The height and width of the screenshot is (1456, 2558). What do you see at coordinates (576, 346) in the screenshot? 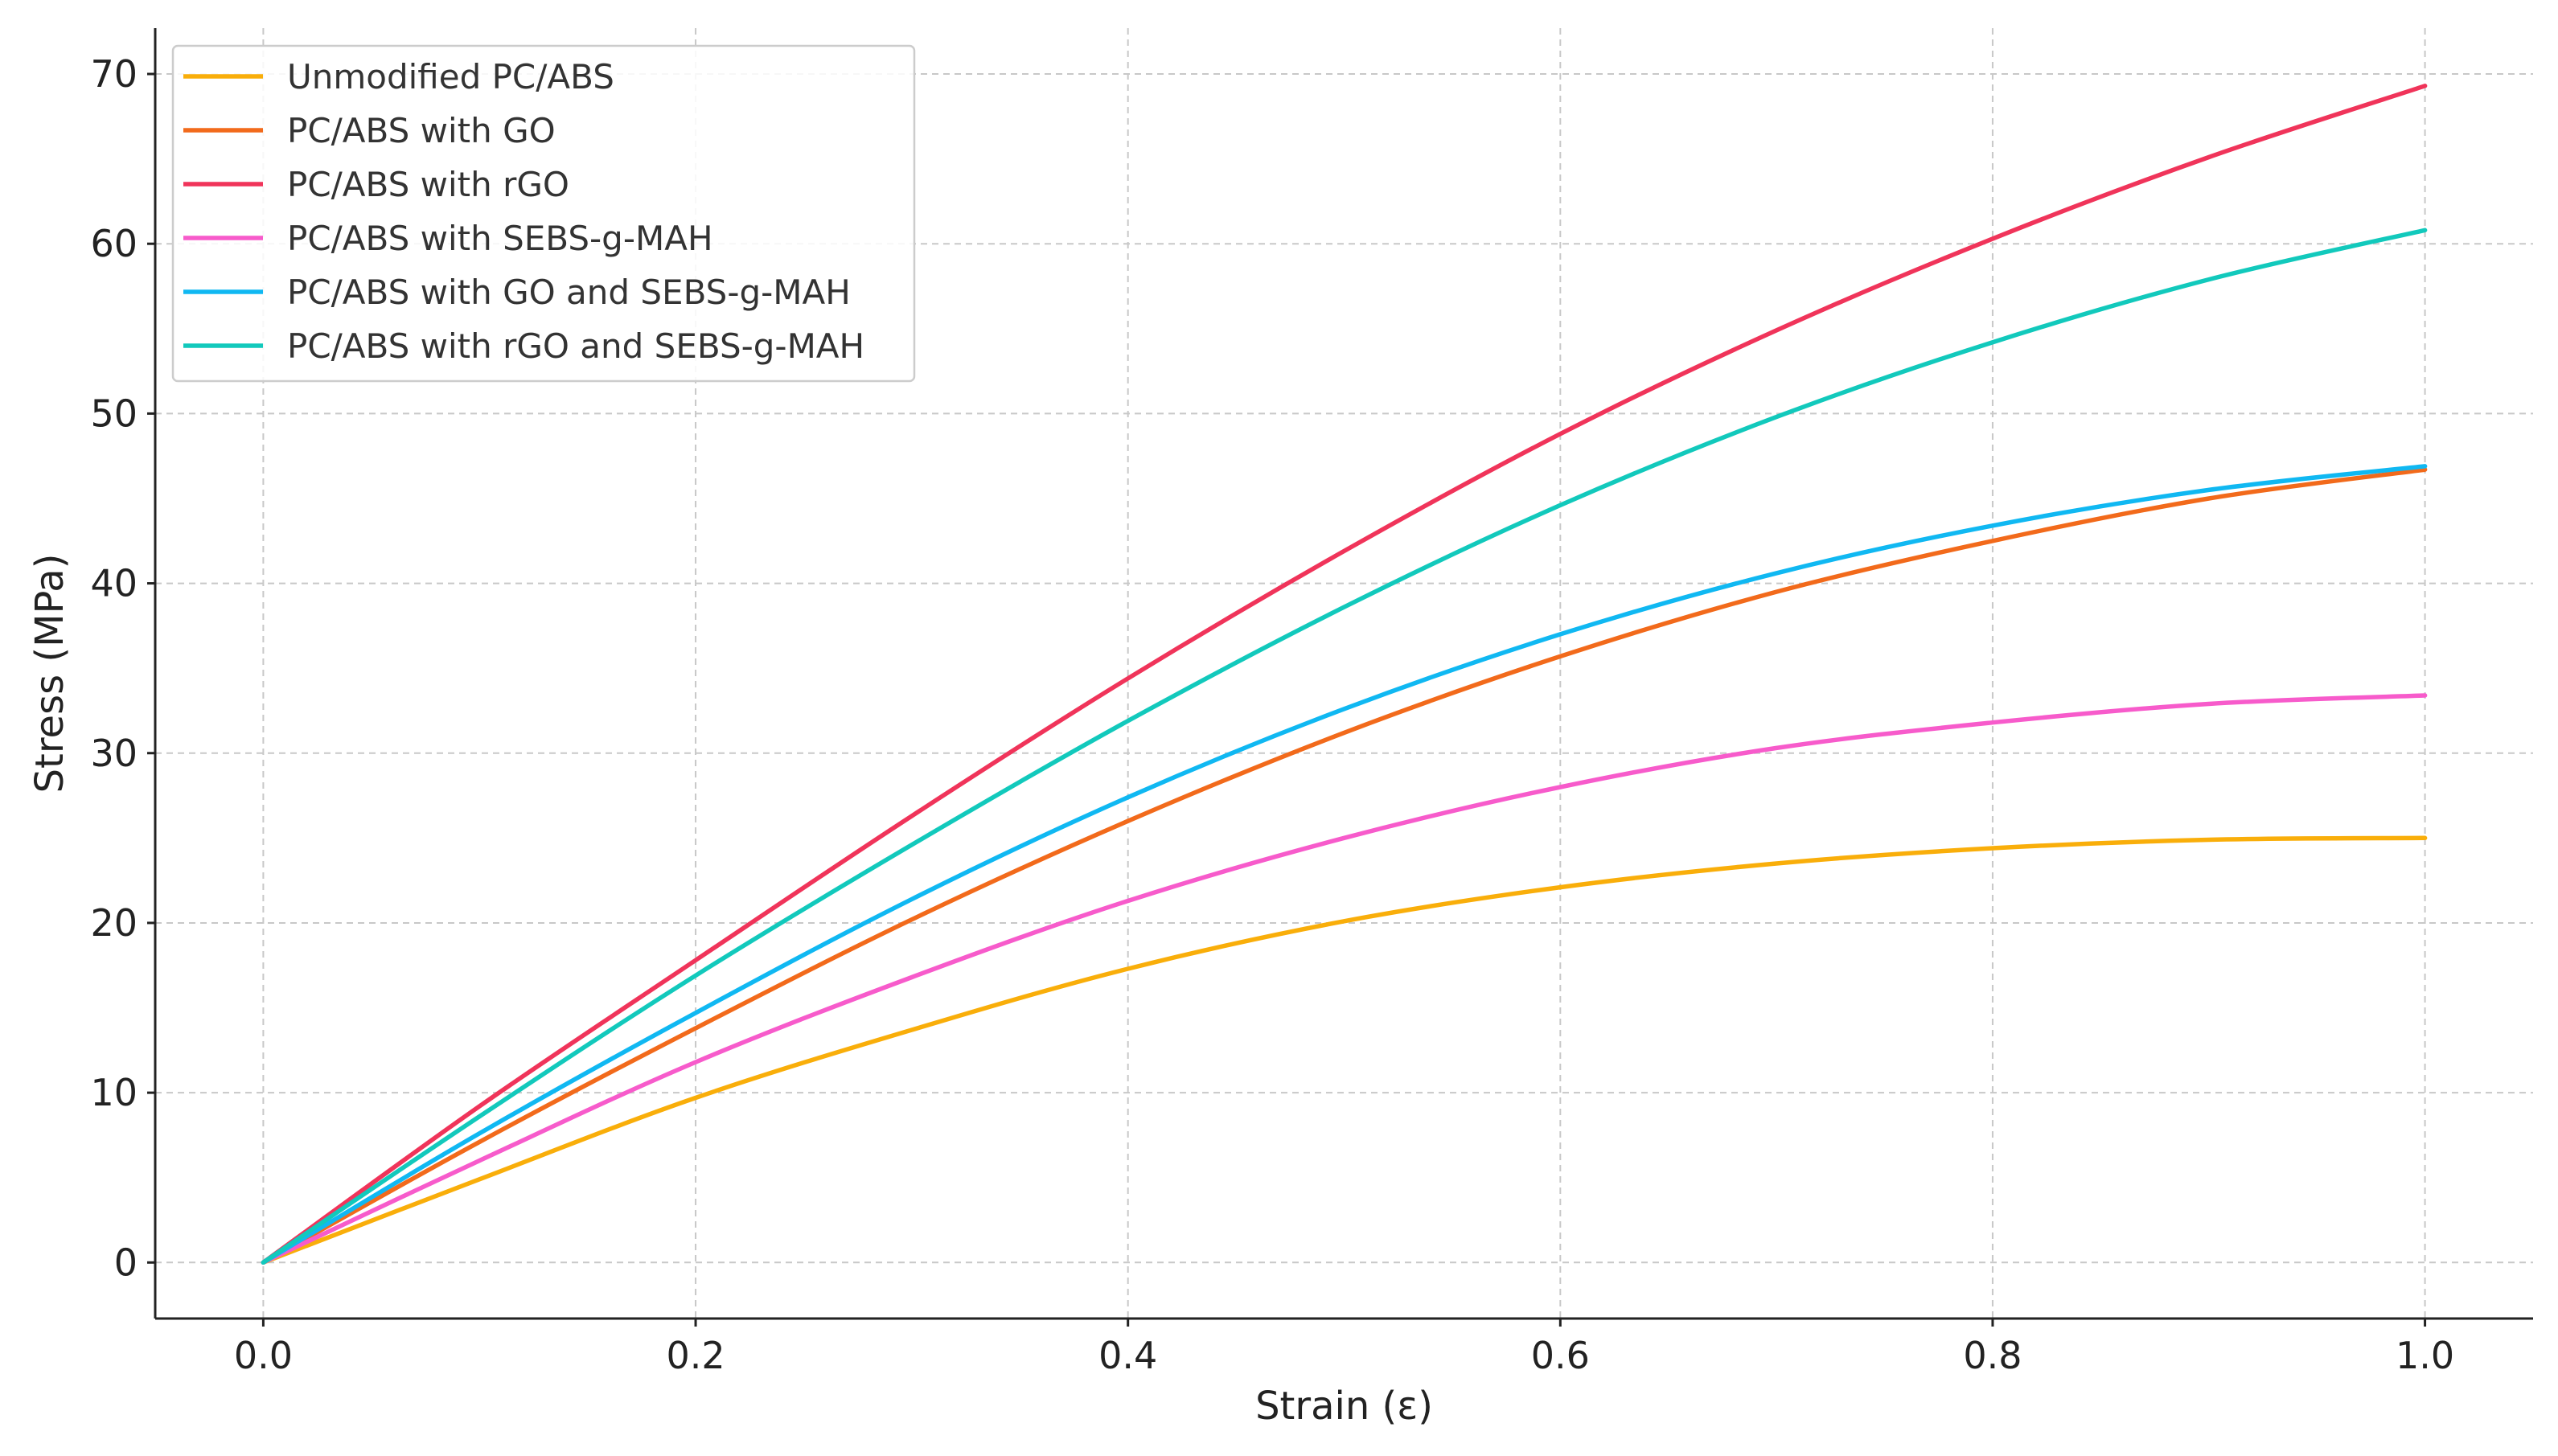
I see `legend-label-6: PC/ABS with rGO and SEBS-g-MAH` at bounding box center [576, 346].